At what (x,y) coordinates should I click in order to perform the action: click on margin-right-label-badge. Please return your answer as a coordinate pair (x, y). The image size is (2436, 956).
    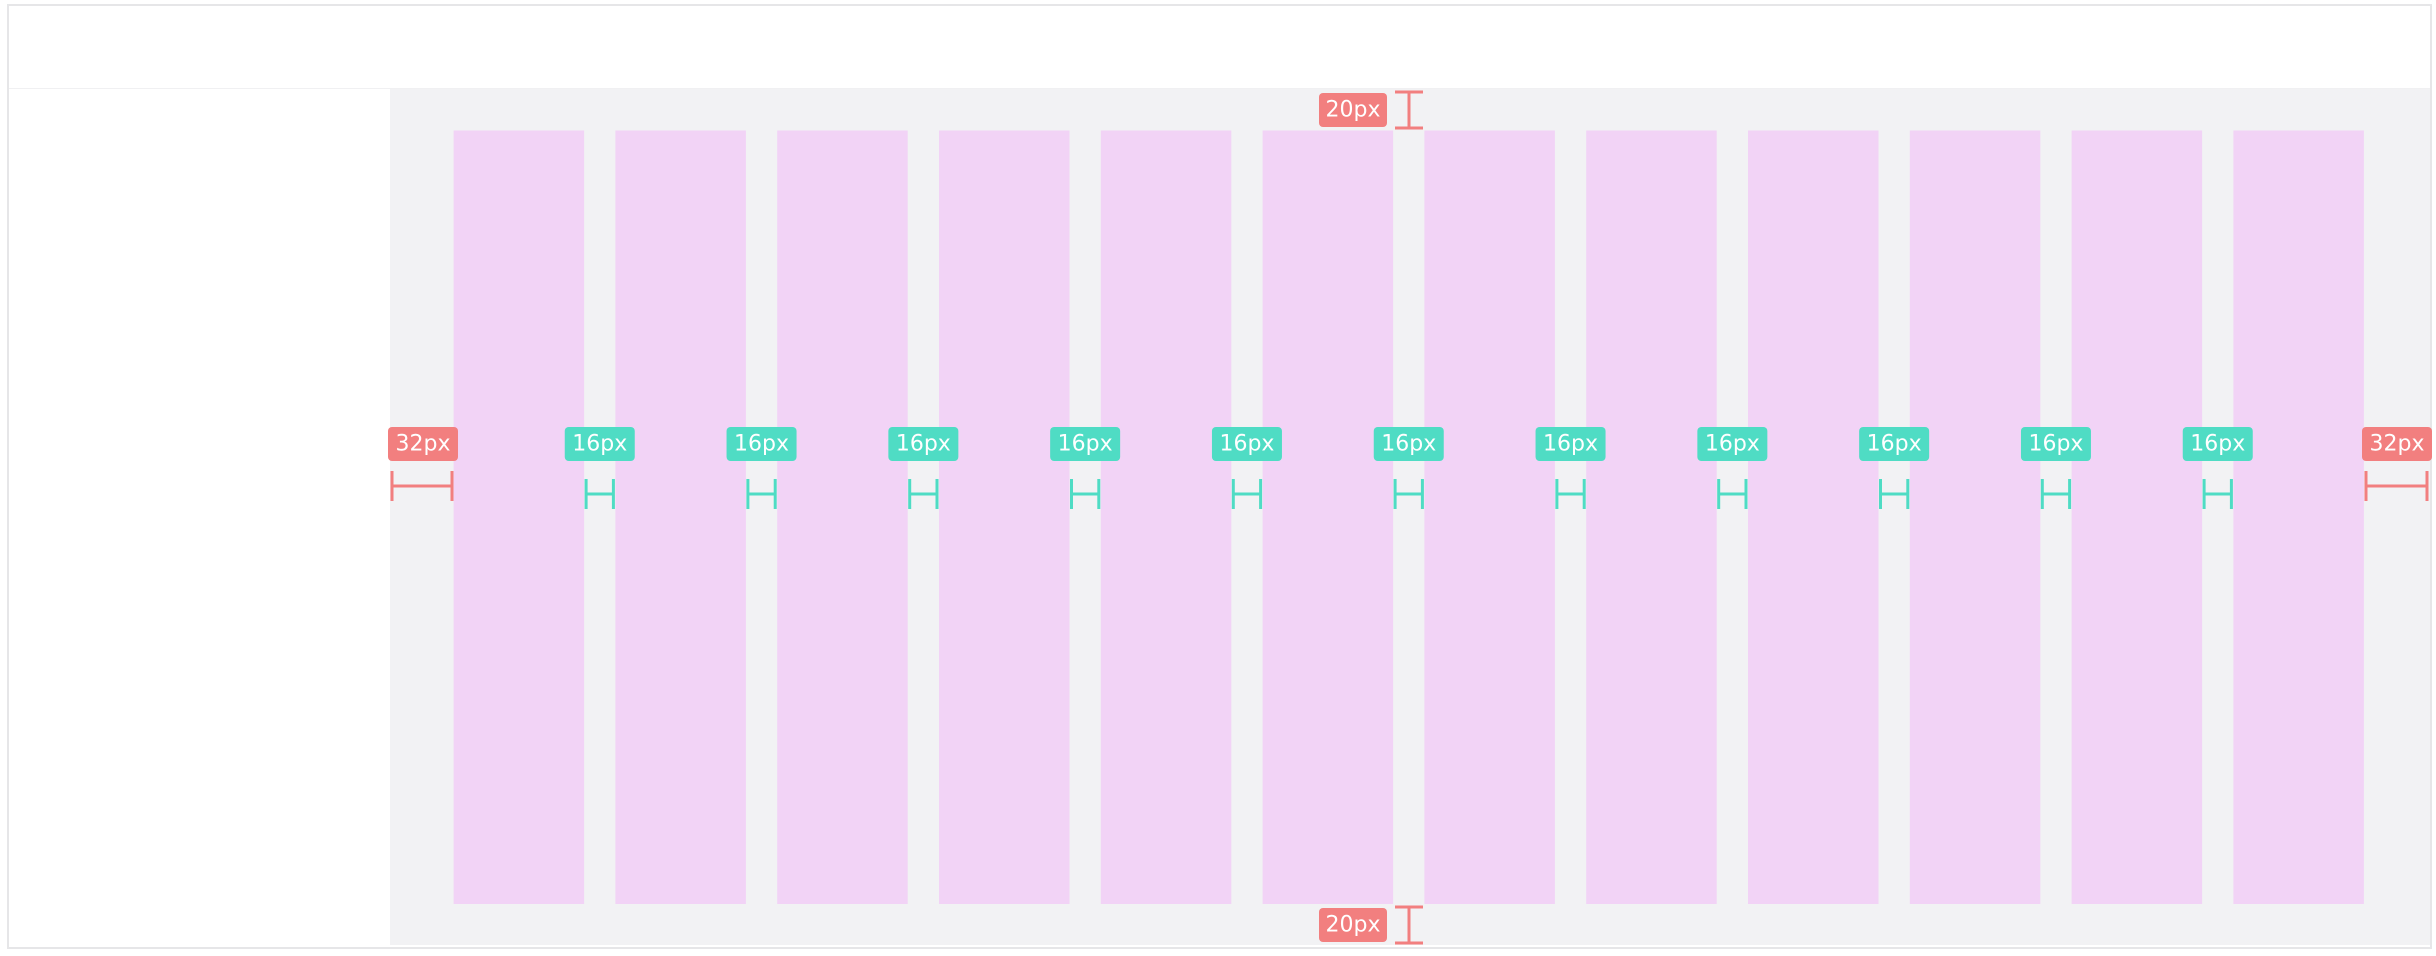
    Looking at the image, I should click on (2397, 444).